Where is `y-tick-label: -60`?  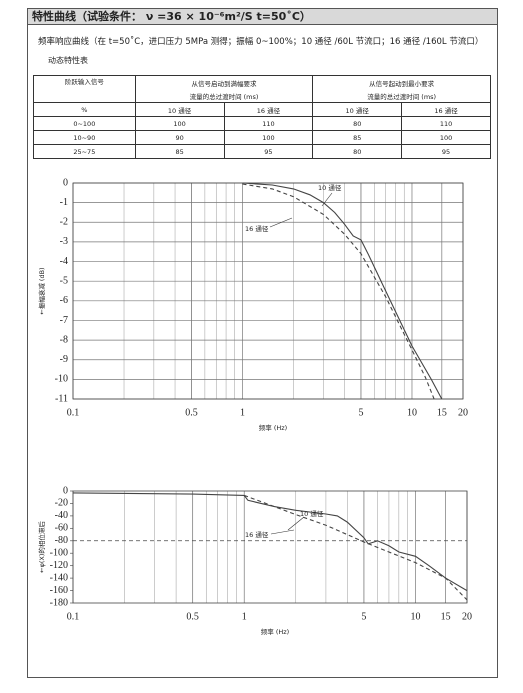 y-tick-label: -60 is located at coordinates (61, 528).